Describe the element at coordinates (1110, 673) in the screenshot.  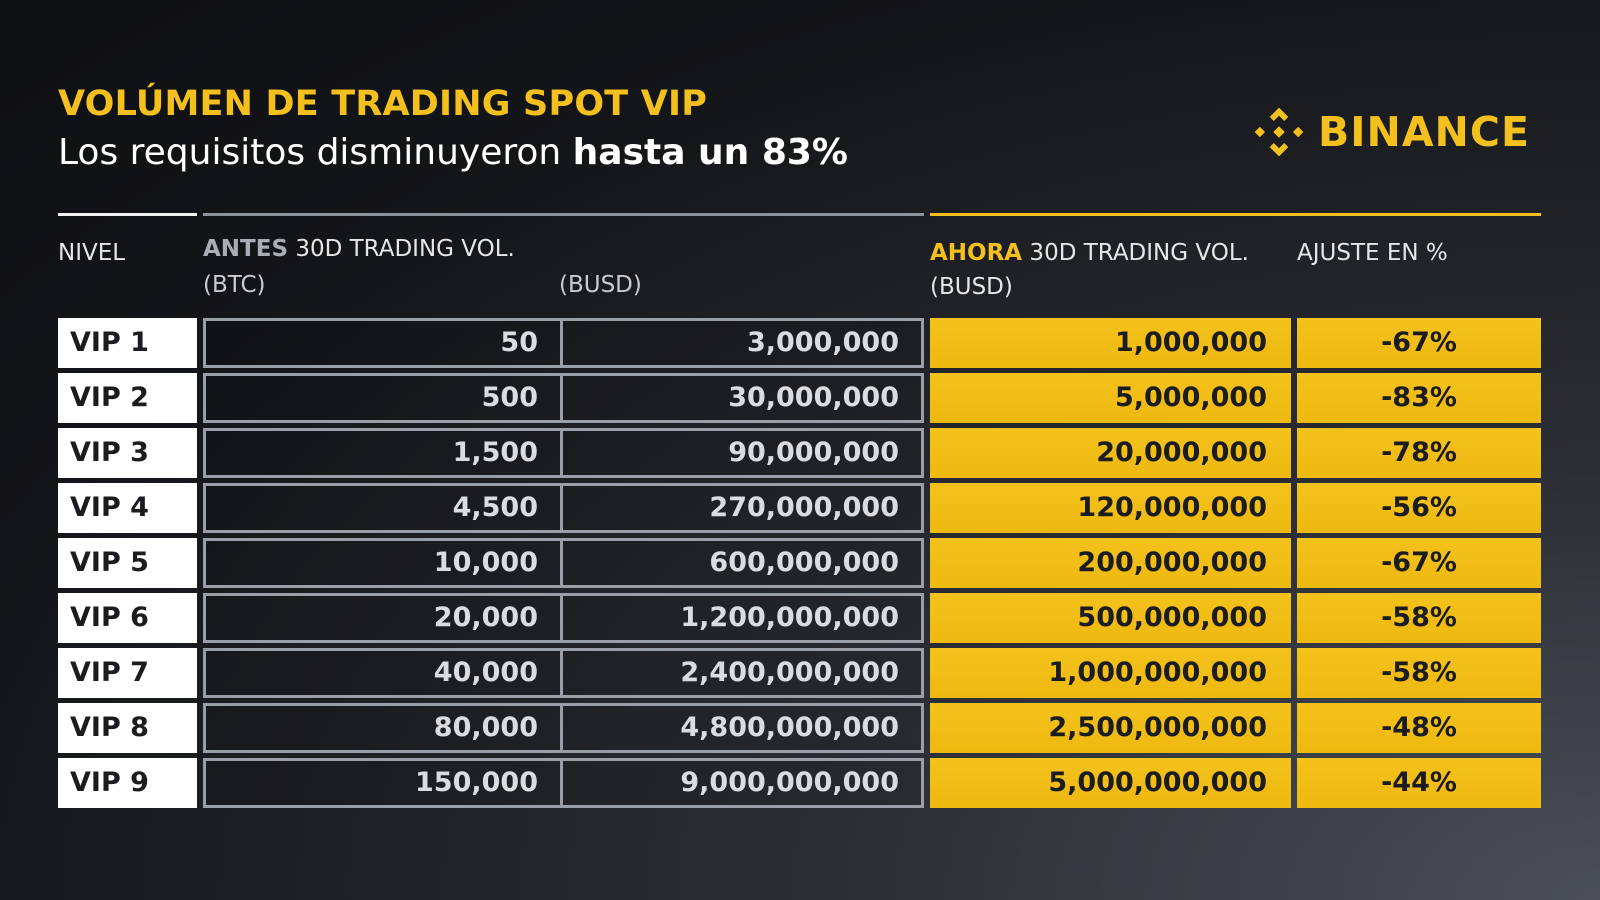
I see `new-busd-volume-cell: 1,000,000,000` at that location.